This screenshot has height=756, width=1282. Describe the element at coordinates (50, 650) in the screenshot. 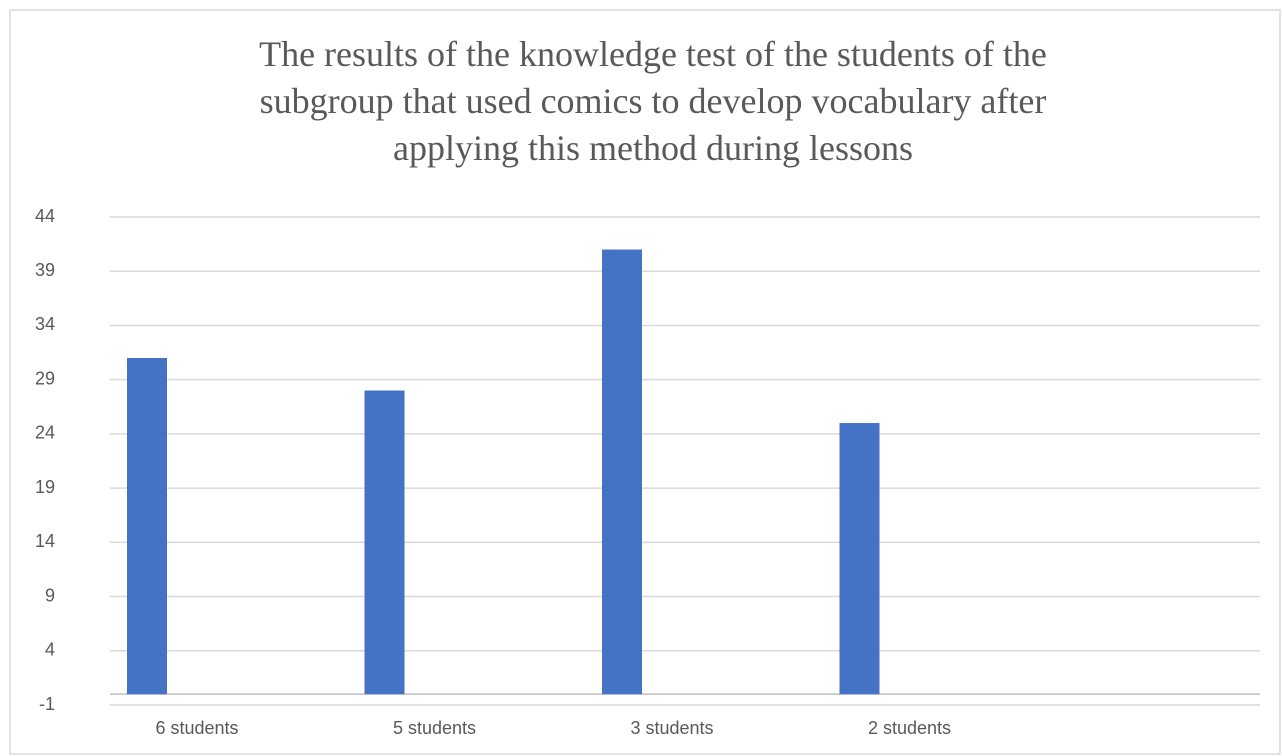

I see `y-tick-label: 4` at that location.